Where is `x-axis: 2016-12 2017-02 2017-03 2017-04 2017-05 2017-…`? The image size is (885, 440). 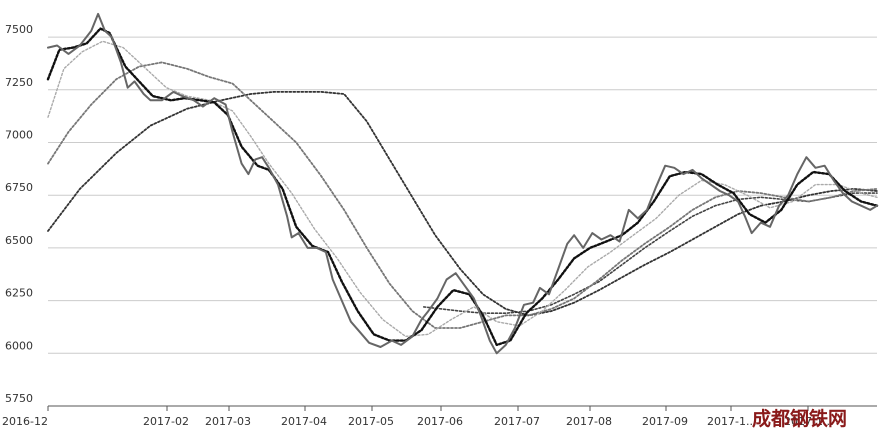 x-axis: 2016-12 2017-02 2017-03 2017-04 2017-05 2017-… is located at coordinates (439, 416).